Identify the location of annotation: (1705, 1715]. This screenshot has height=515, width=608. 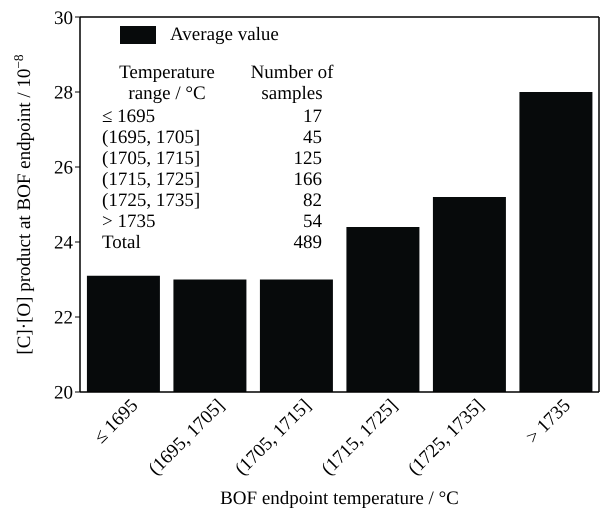
(152, 158).